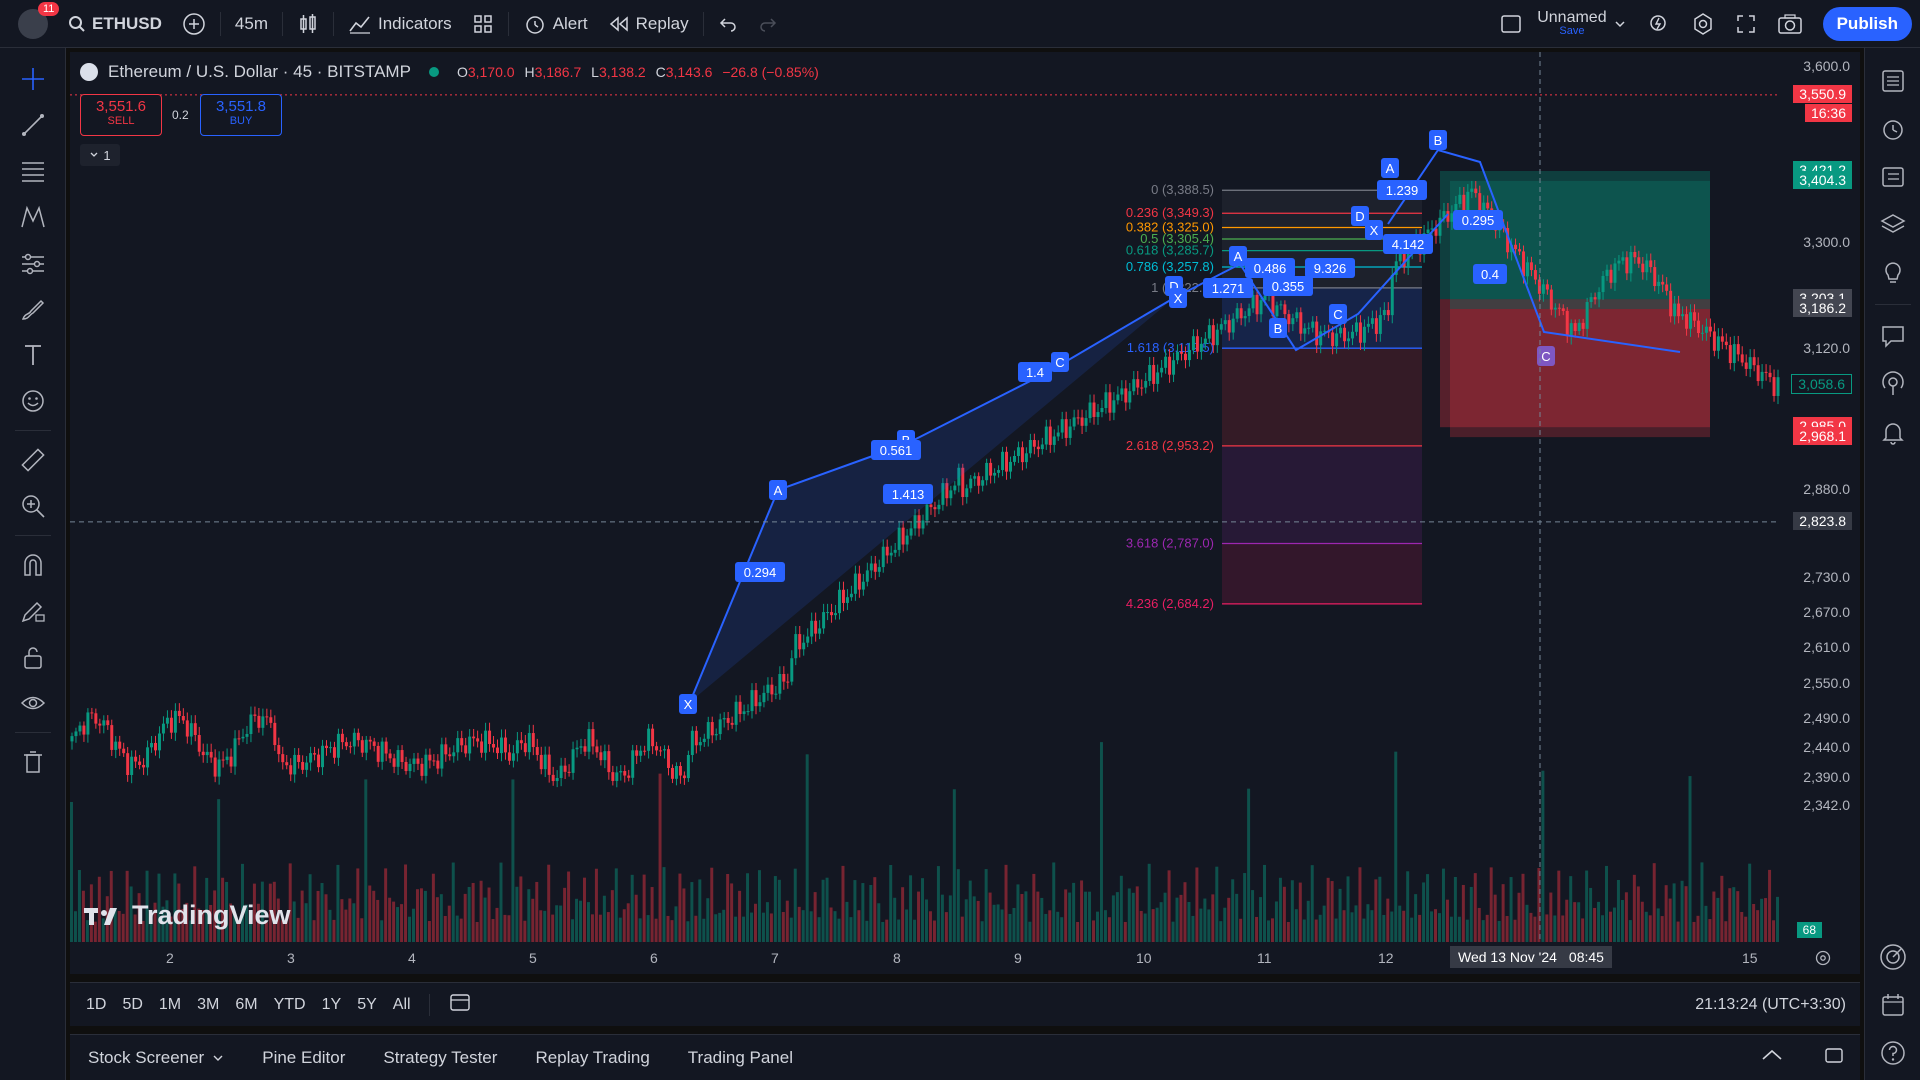  Describe the element at coordinates (1790, 24) in the screenshot. I see `snapshot-button` at that location.